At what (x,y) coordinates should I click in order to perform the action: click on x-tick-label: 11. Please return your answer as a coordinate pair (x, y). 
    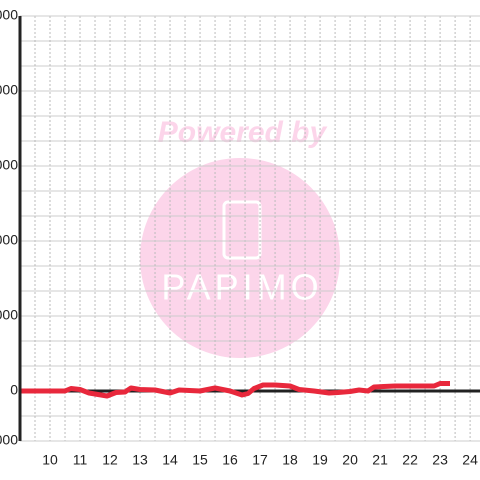
    Looking at the image, I should click on (80, 460).